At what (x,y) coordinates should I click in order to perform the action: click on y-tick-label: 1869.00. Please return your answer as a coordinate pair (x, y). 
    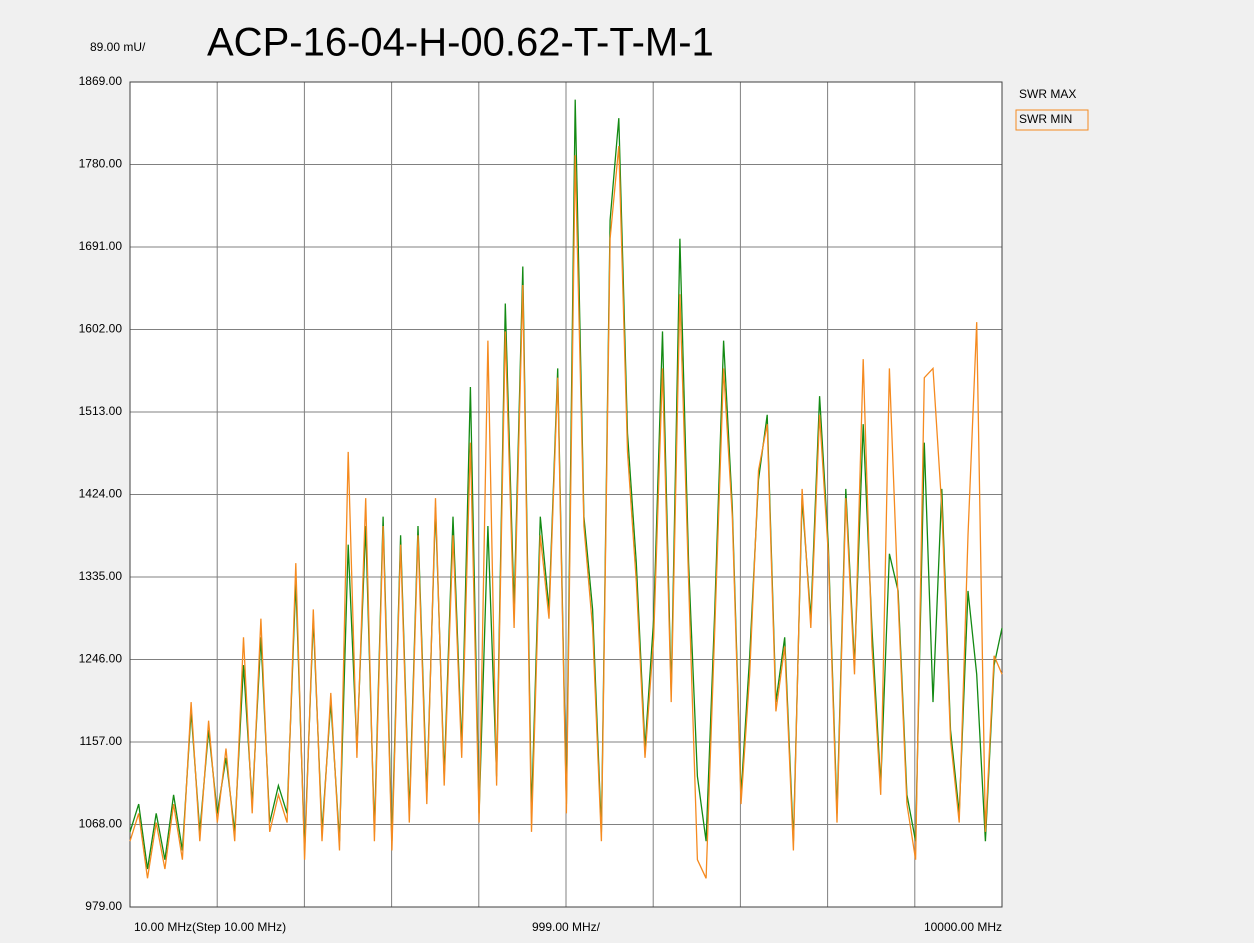
    Looking at the image, I should click on (101, 81).